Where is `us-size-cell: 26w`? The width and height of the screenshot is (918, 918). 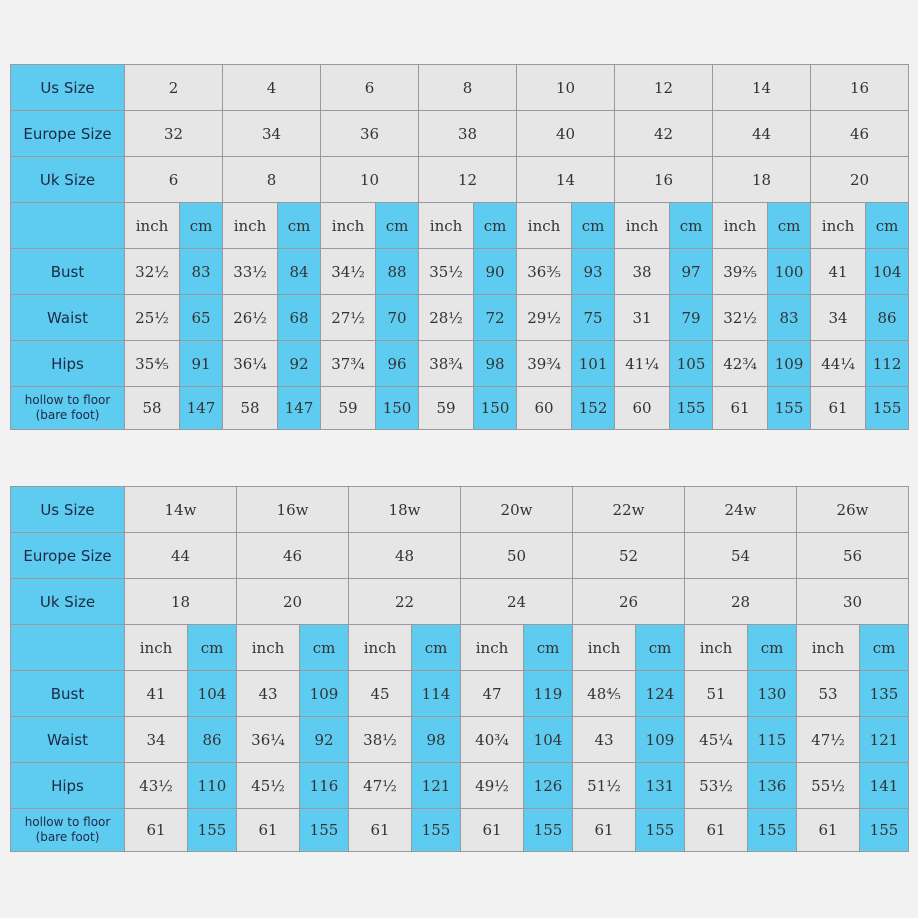
us-size-cell: 26w is located at coordinates (852, 509).